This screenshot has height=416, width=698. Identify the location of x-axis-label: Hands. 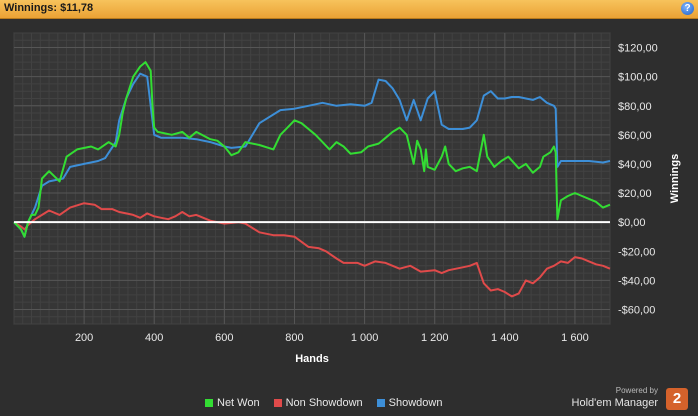
(312, 359).